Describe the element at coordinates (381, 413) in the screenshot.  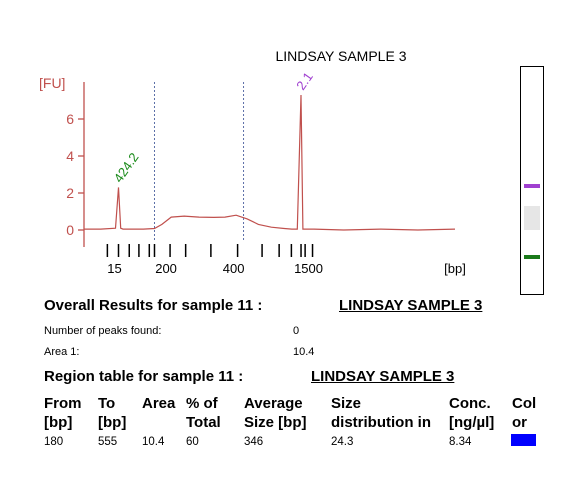
I see `col-header-size-distribution: Size distribution in` at that location.